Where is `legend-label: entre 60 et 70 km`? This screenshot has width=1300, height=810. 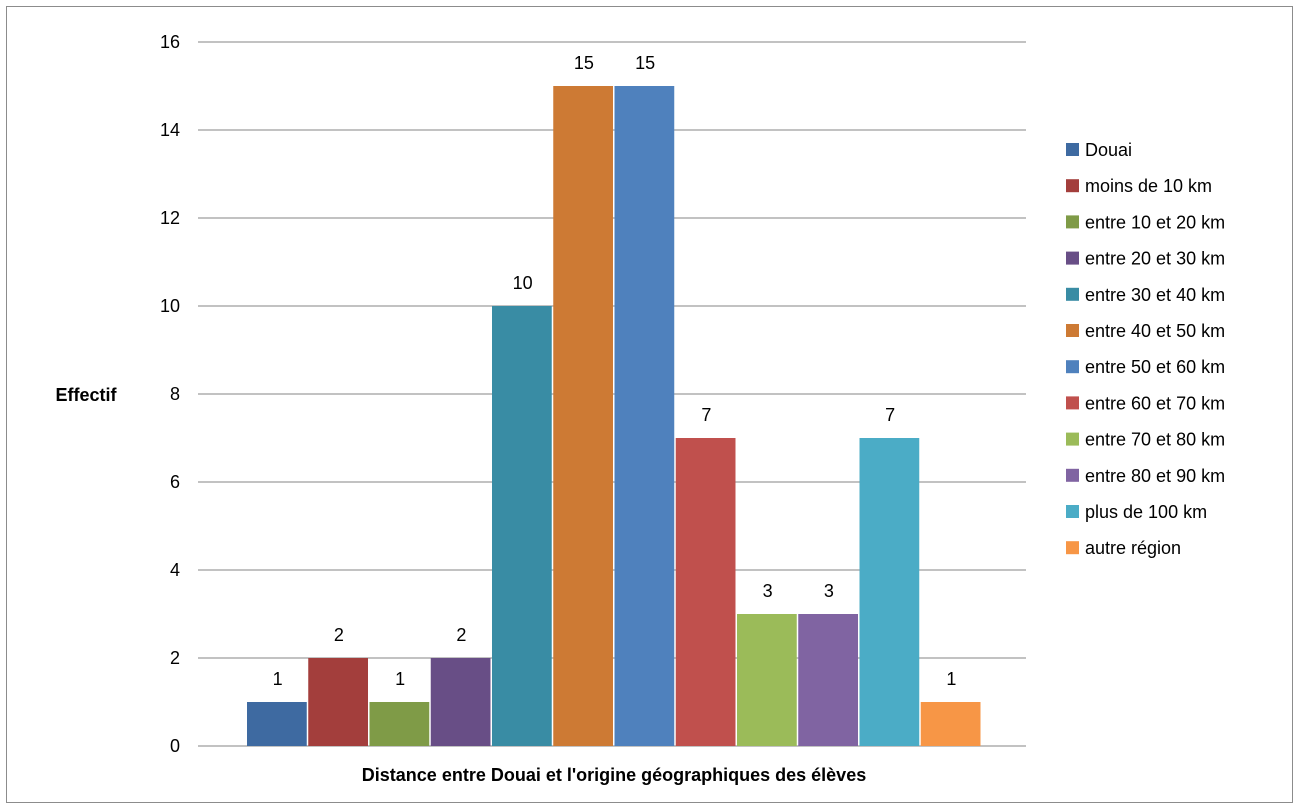 legend-label: entre 60 et 70 km is located at coordinates (1155, 403).